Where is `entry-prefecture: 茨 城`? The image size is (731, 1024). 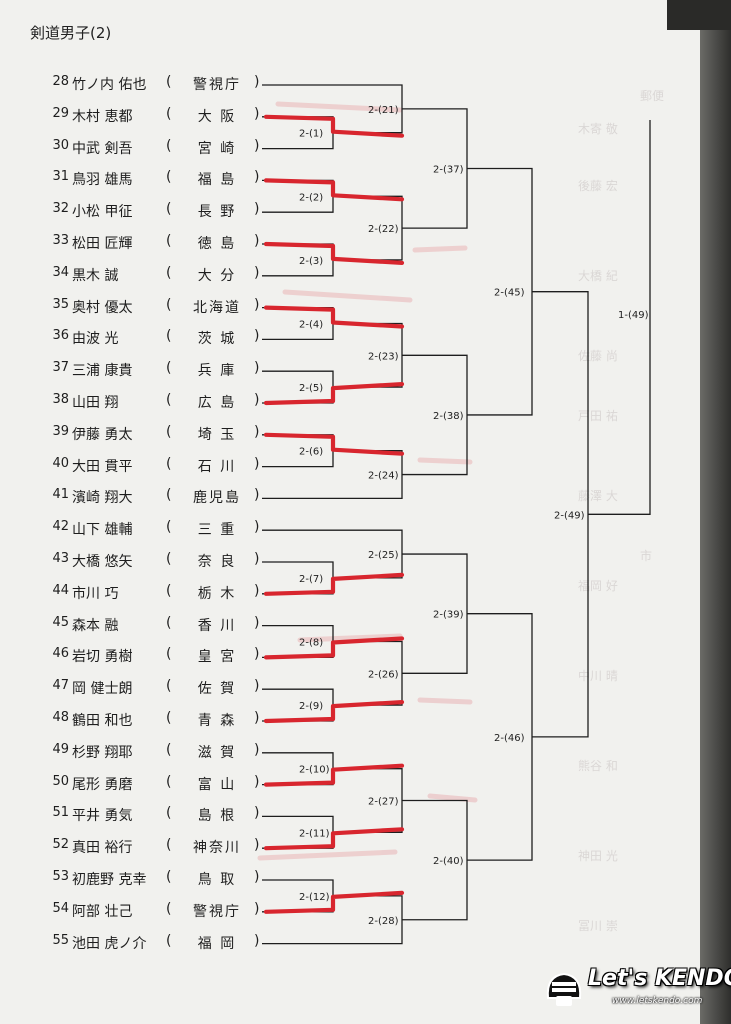 entry-prefecture: 茨 城 is located at coordinates (217, 339).